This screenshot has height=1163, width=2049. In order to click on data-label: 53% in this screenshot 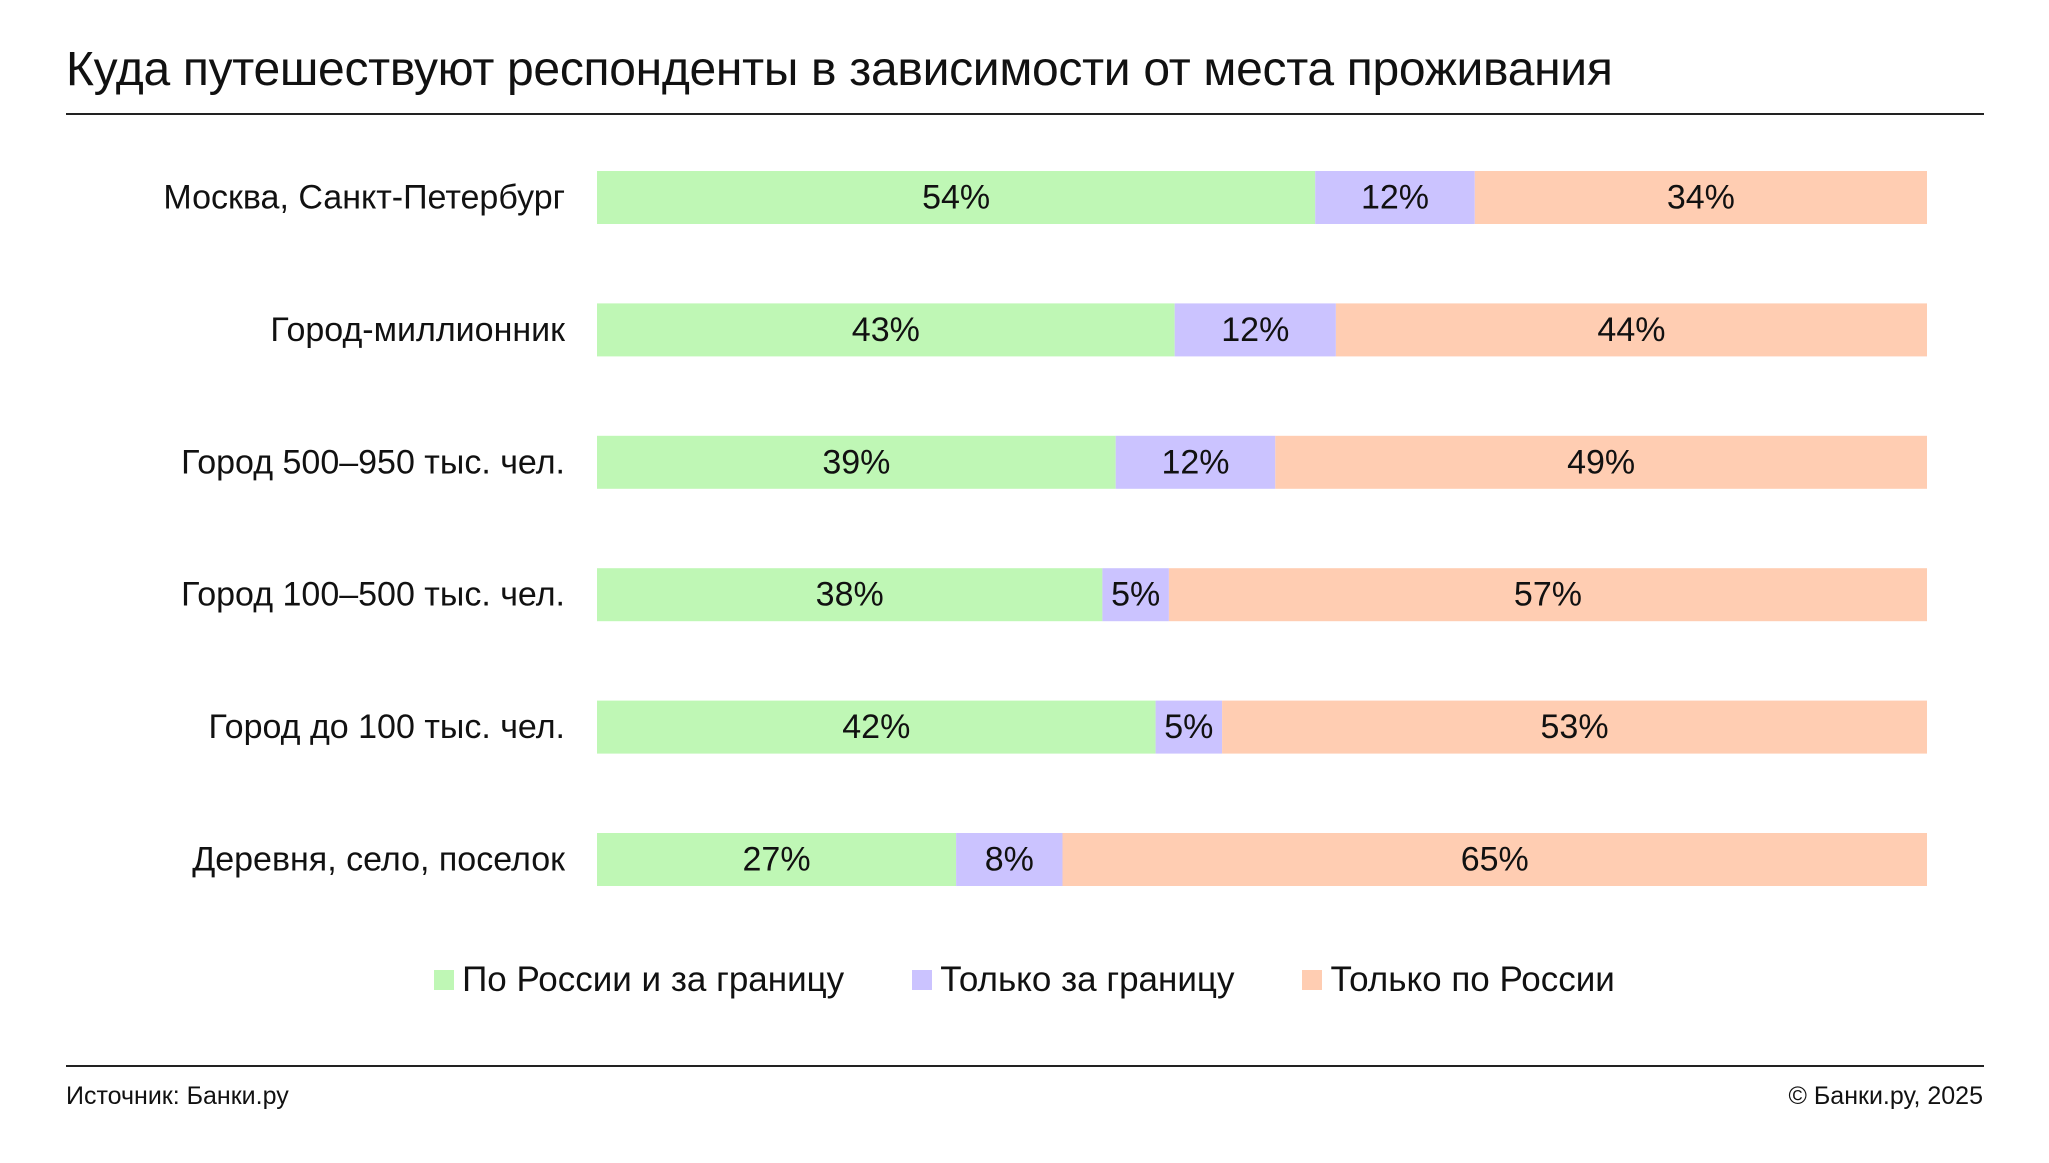, I will do `click(1575, 727)`.